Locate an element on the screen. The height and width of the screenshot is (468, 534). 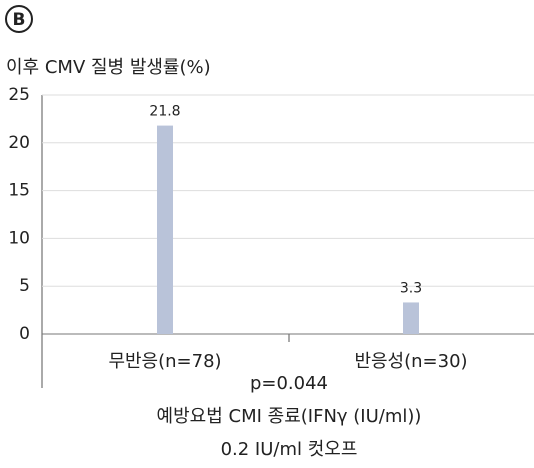
x-axis-title: 0.2 IU/ml 컷오프 is located at coordinates (289, 449).